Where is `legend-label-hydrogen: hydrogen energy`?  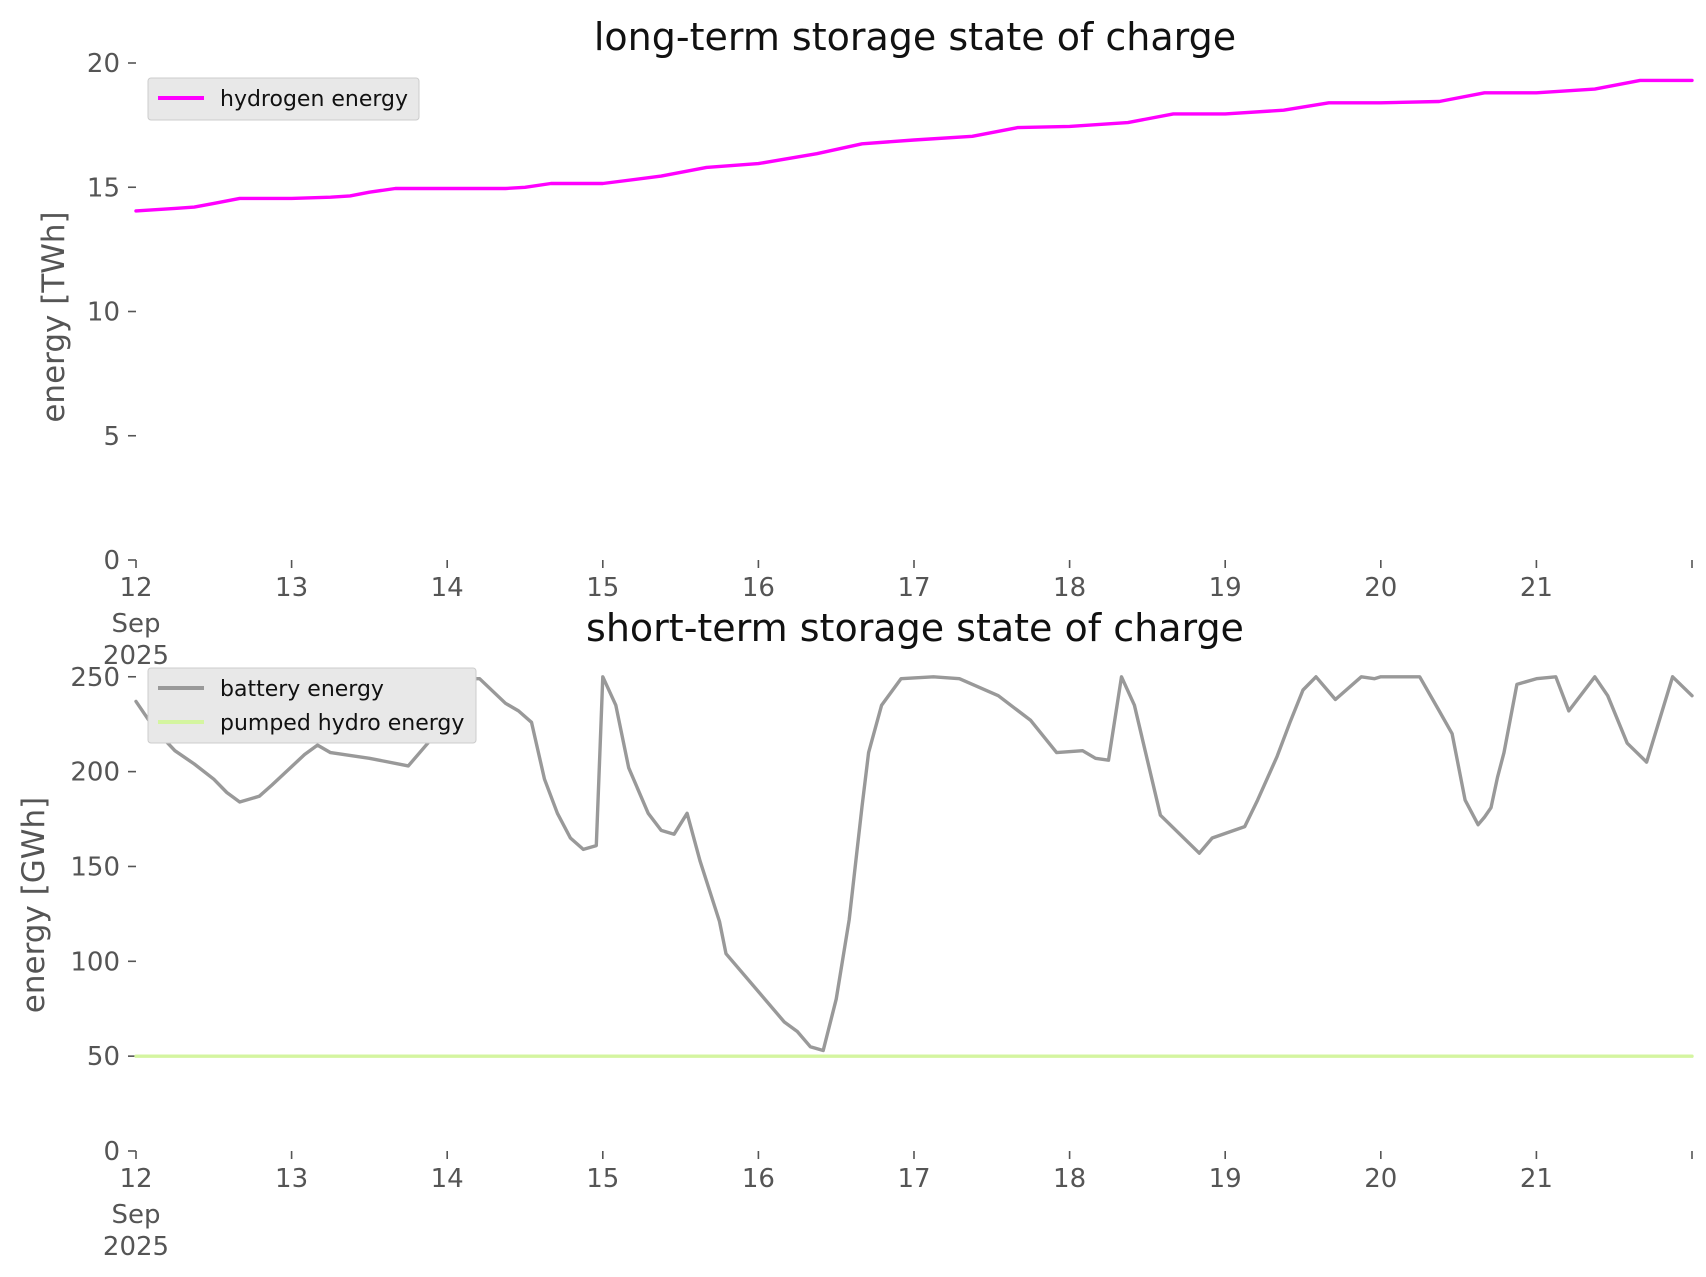 legend-label-hydrogen: hydrogen energy is located at coordinates (314, 99).